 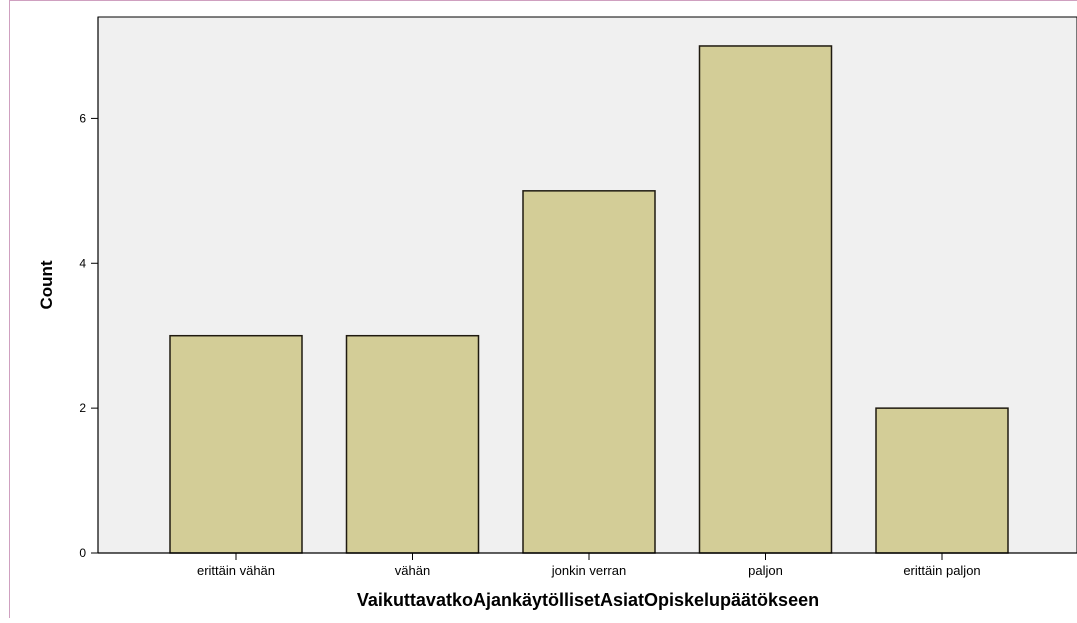 I want to click on y-axis-label: Count, so click(x=46, y=284).